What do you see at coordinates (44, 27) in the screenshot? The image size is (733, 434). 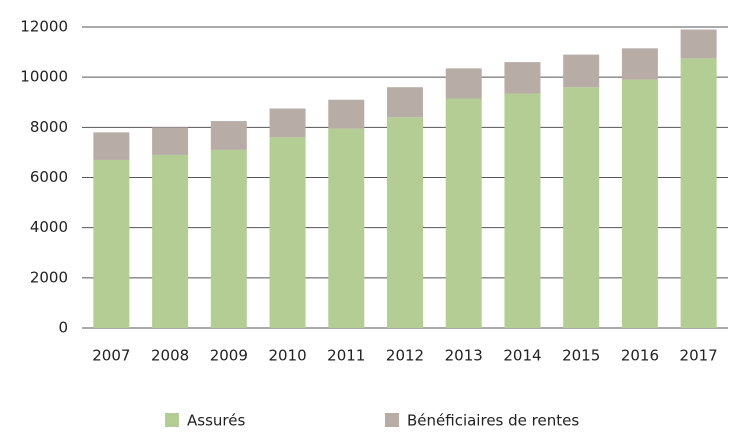 I see `y-tick-label: 12000` at bounding box center [44, 27].